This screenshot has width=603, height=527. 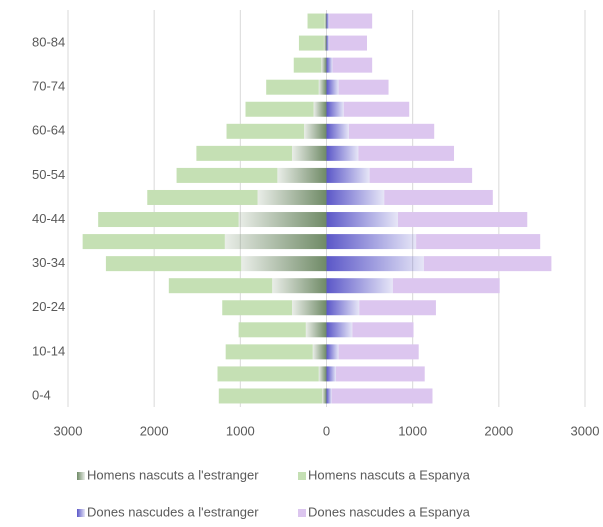 I want to click on y-tick-label: 10-14, so click(x=48, y=350).